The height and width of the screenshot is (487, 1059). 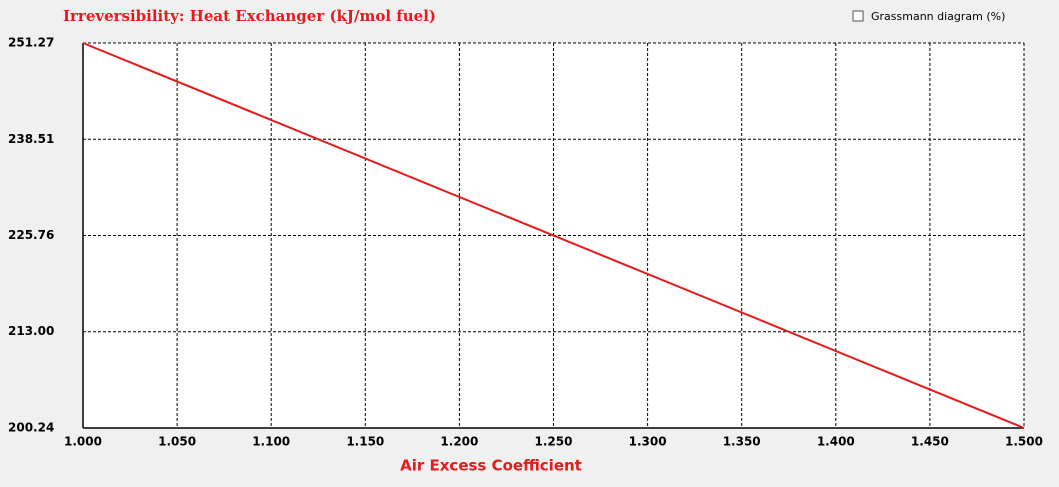 What do you see at coordinates (858, 16) in the screenshot?
I see `checkbox` at bounding box center [858, 16].